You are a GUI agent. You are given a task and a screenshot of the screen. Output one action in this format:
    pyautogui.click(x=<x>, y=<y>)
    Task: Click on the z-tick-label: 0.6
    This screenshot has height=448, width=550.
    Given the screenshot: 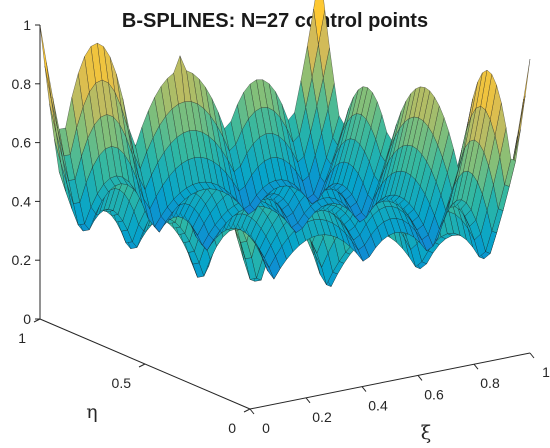 What is the action you would take?
    pyautogui.click(x=22, y=143)
    